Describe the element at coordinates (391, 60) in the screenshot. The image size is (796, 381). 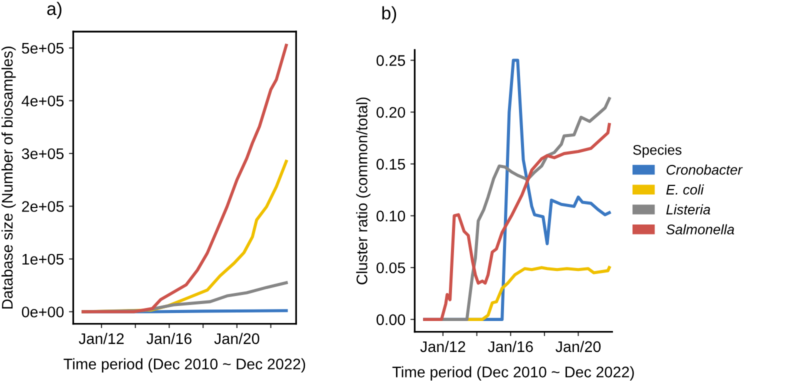
I see `y-tick-label: 0.25` at that location.